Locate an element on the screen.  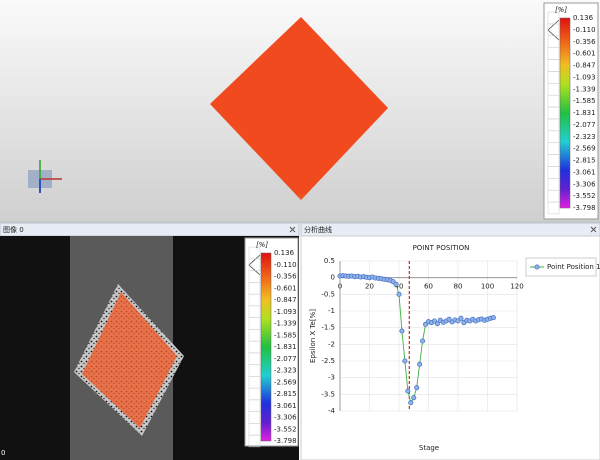
image-panel-titlebar is located at coordinates (150, 229).